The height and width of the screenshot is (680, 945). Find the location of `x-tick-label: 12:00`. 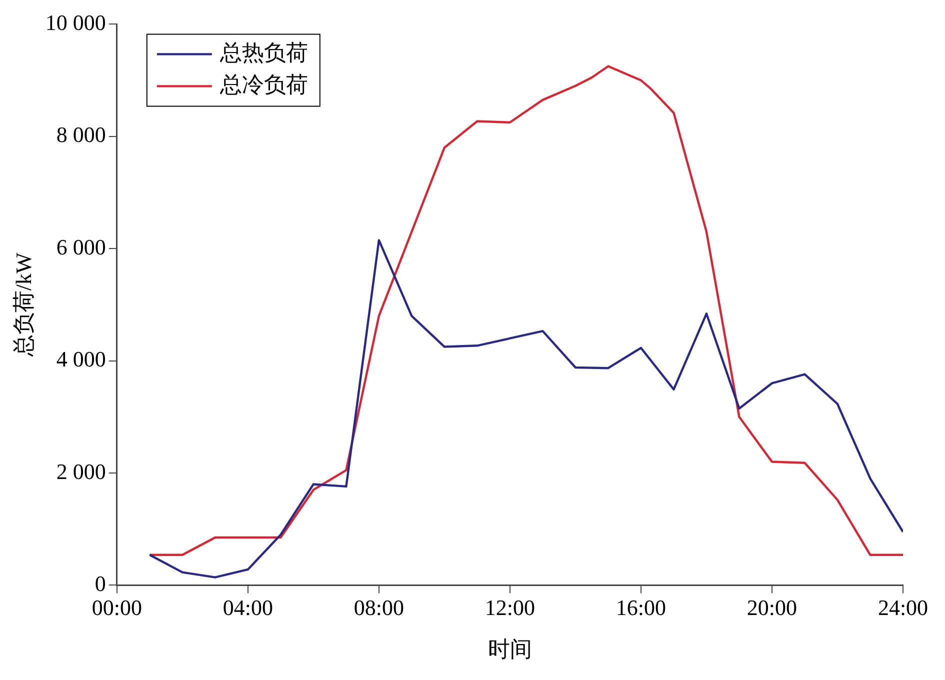

x-tick-label: 12:00 is located at coordinates (510, 607).